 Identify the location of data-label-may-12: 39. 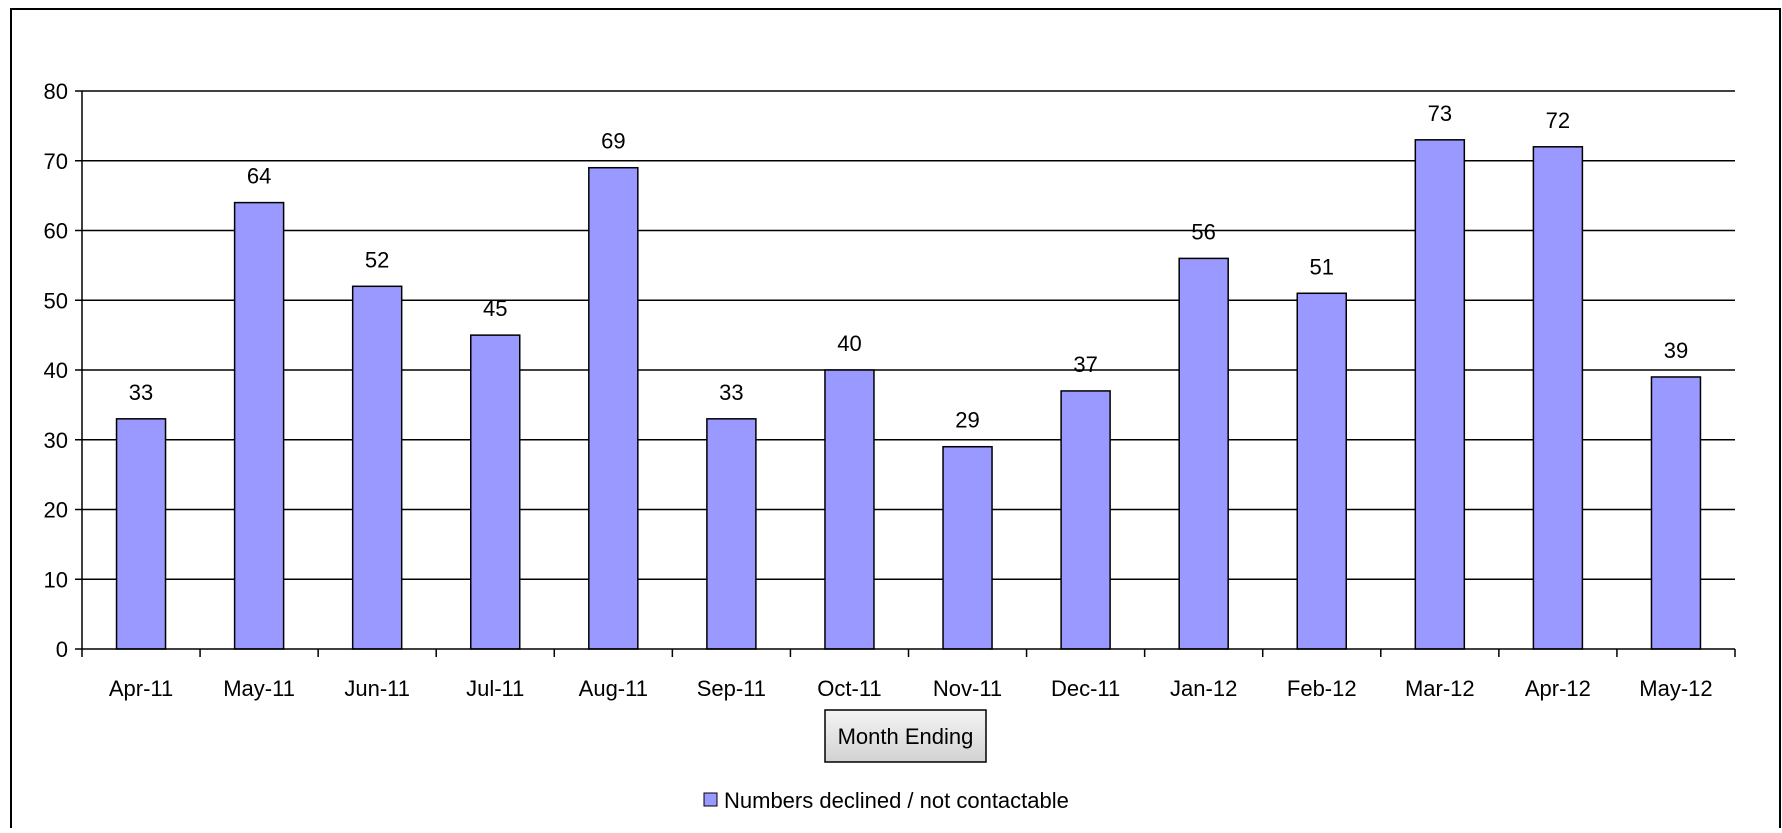
(1676, 350).